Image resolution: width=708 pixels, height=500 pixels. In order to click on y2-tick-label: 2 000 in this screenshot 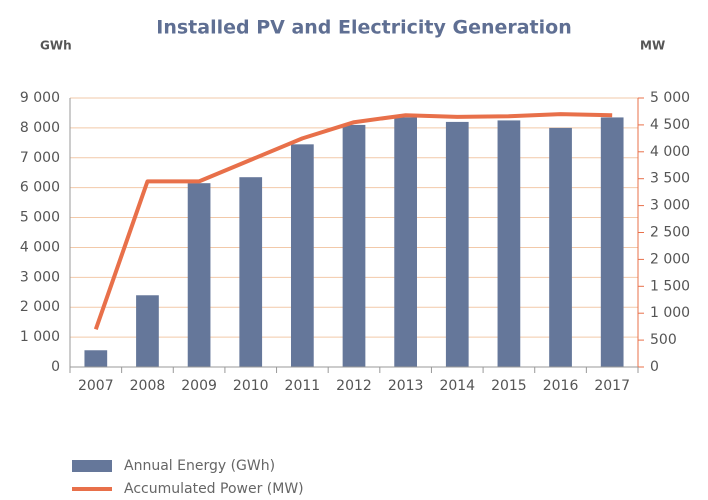, I will do `click(670, 259)`.